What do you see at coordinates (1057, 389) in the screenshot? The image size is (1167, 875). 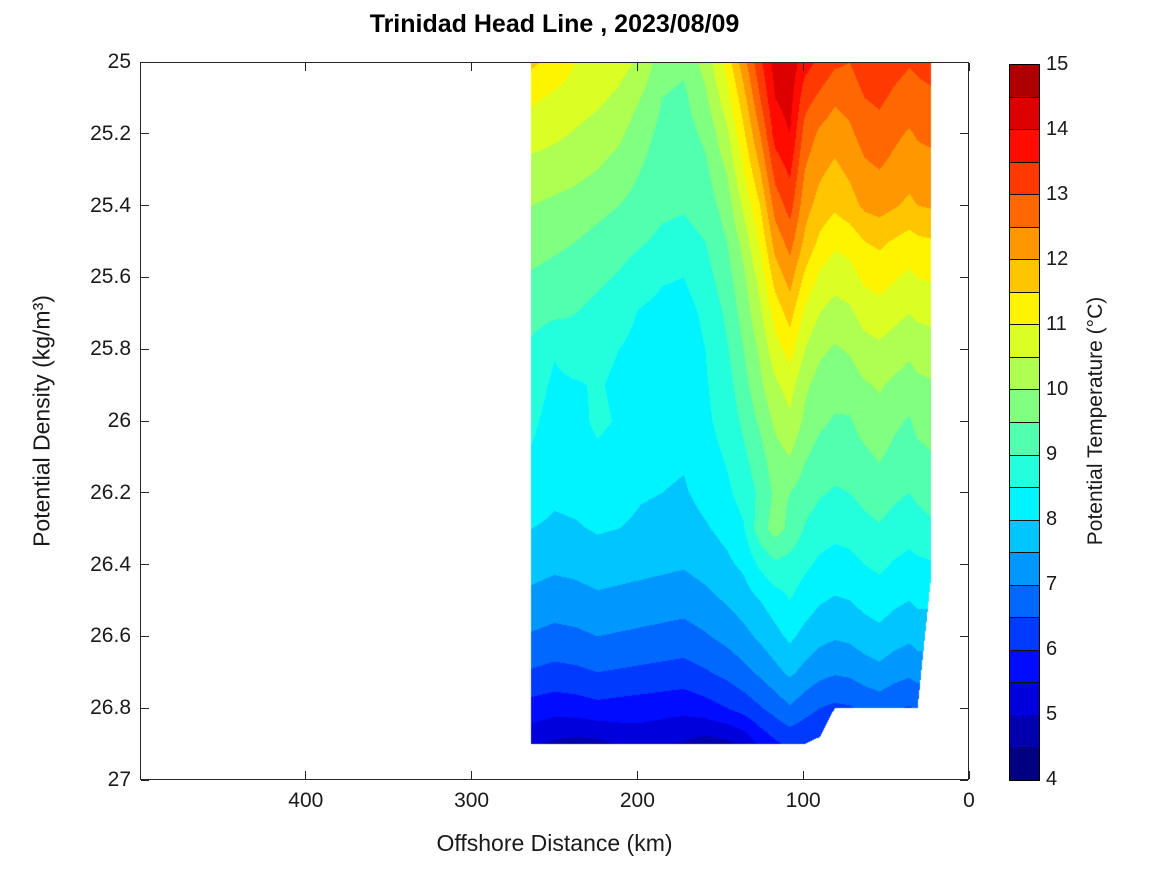 I see `colorbar-tick-label: 10` at bounding box center [1057, 389].